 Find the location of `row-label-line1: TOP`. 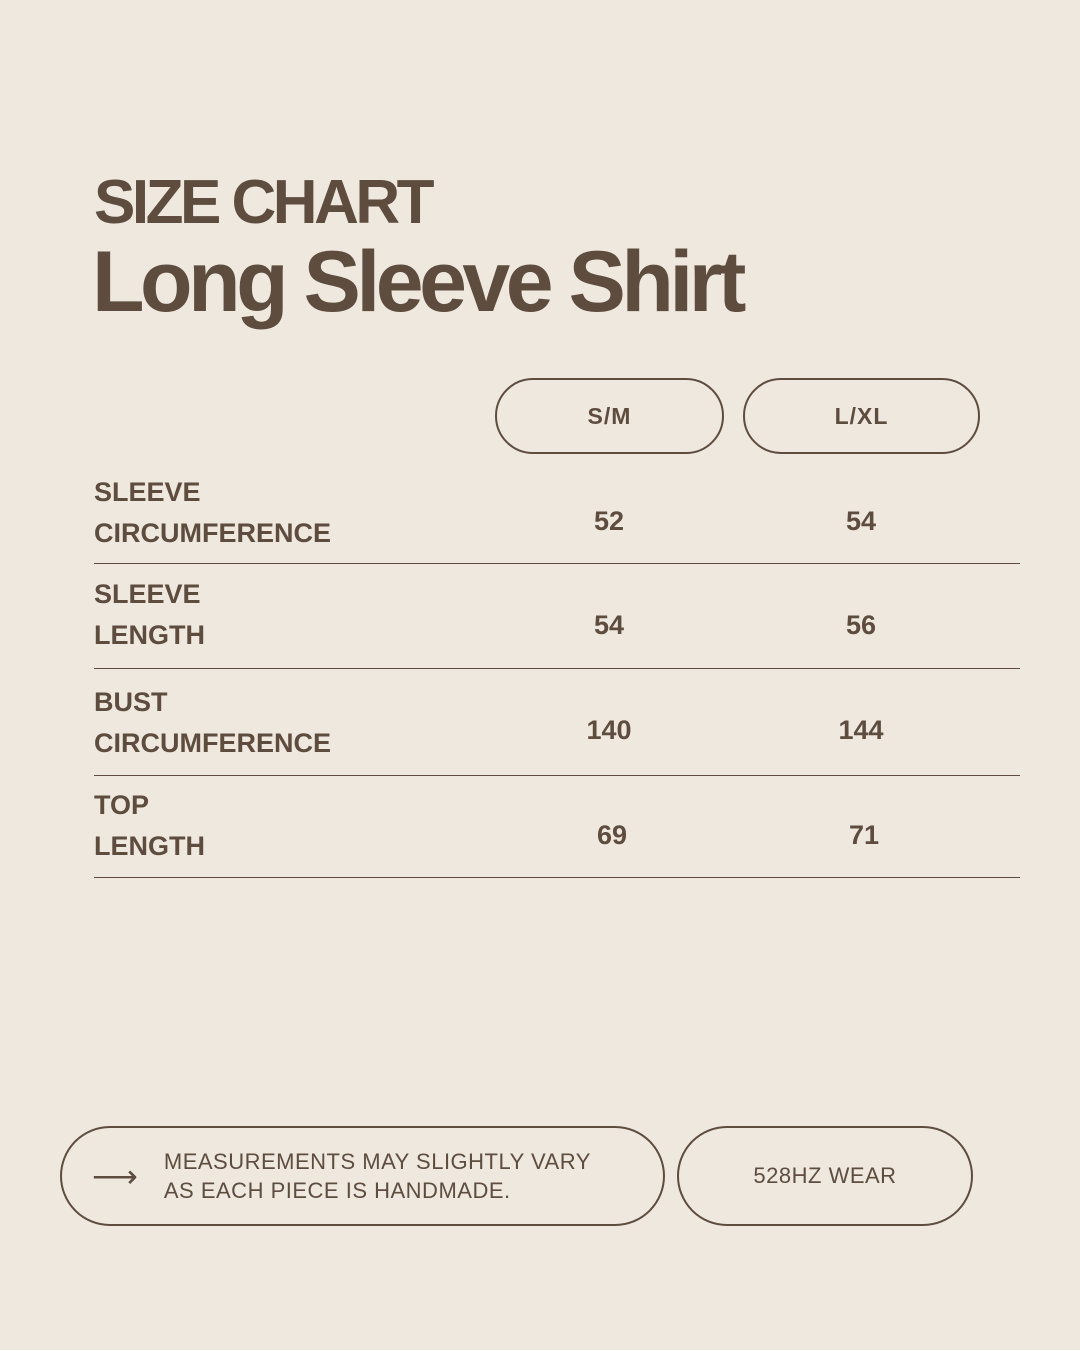

row-label-line1: TOP is located at coordinates (122, 805).